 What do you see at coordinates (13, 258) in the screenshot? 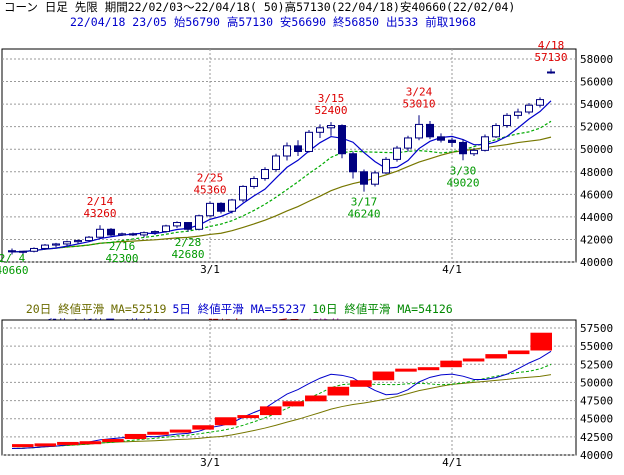
I see `low-annotation-date: 2/ 4` at bounding box center [13, 258].